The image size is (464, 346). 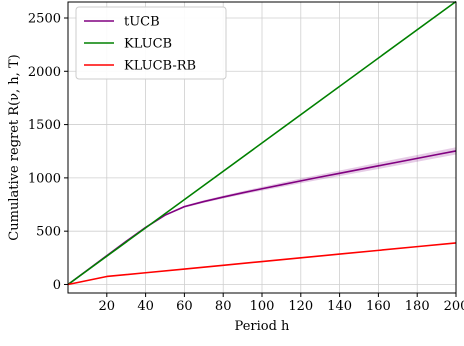 What do you see at coordinates (44, 18) in the screenshot?
I see `y-tick-label: 2500` at bounding box center [44, 18].